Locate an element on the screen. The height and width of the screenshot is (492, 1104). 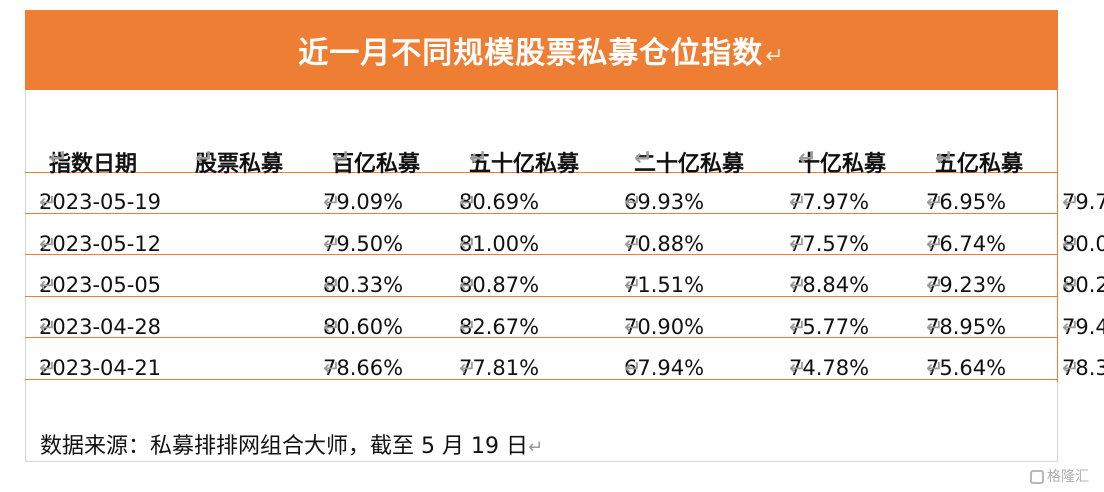
watermark-icon is located at coordinates (1037, 477).